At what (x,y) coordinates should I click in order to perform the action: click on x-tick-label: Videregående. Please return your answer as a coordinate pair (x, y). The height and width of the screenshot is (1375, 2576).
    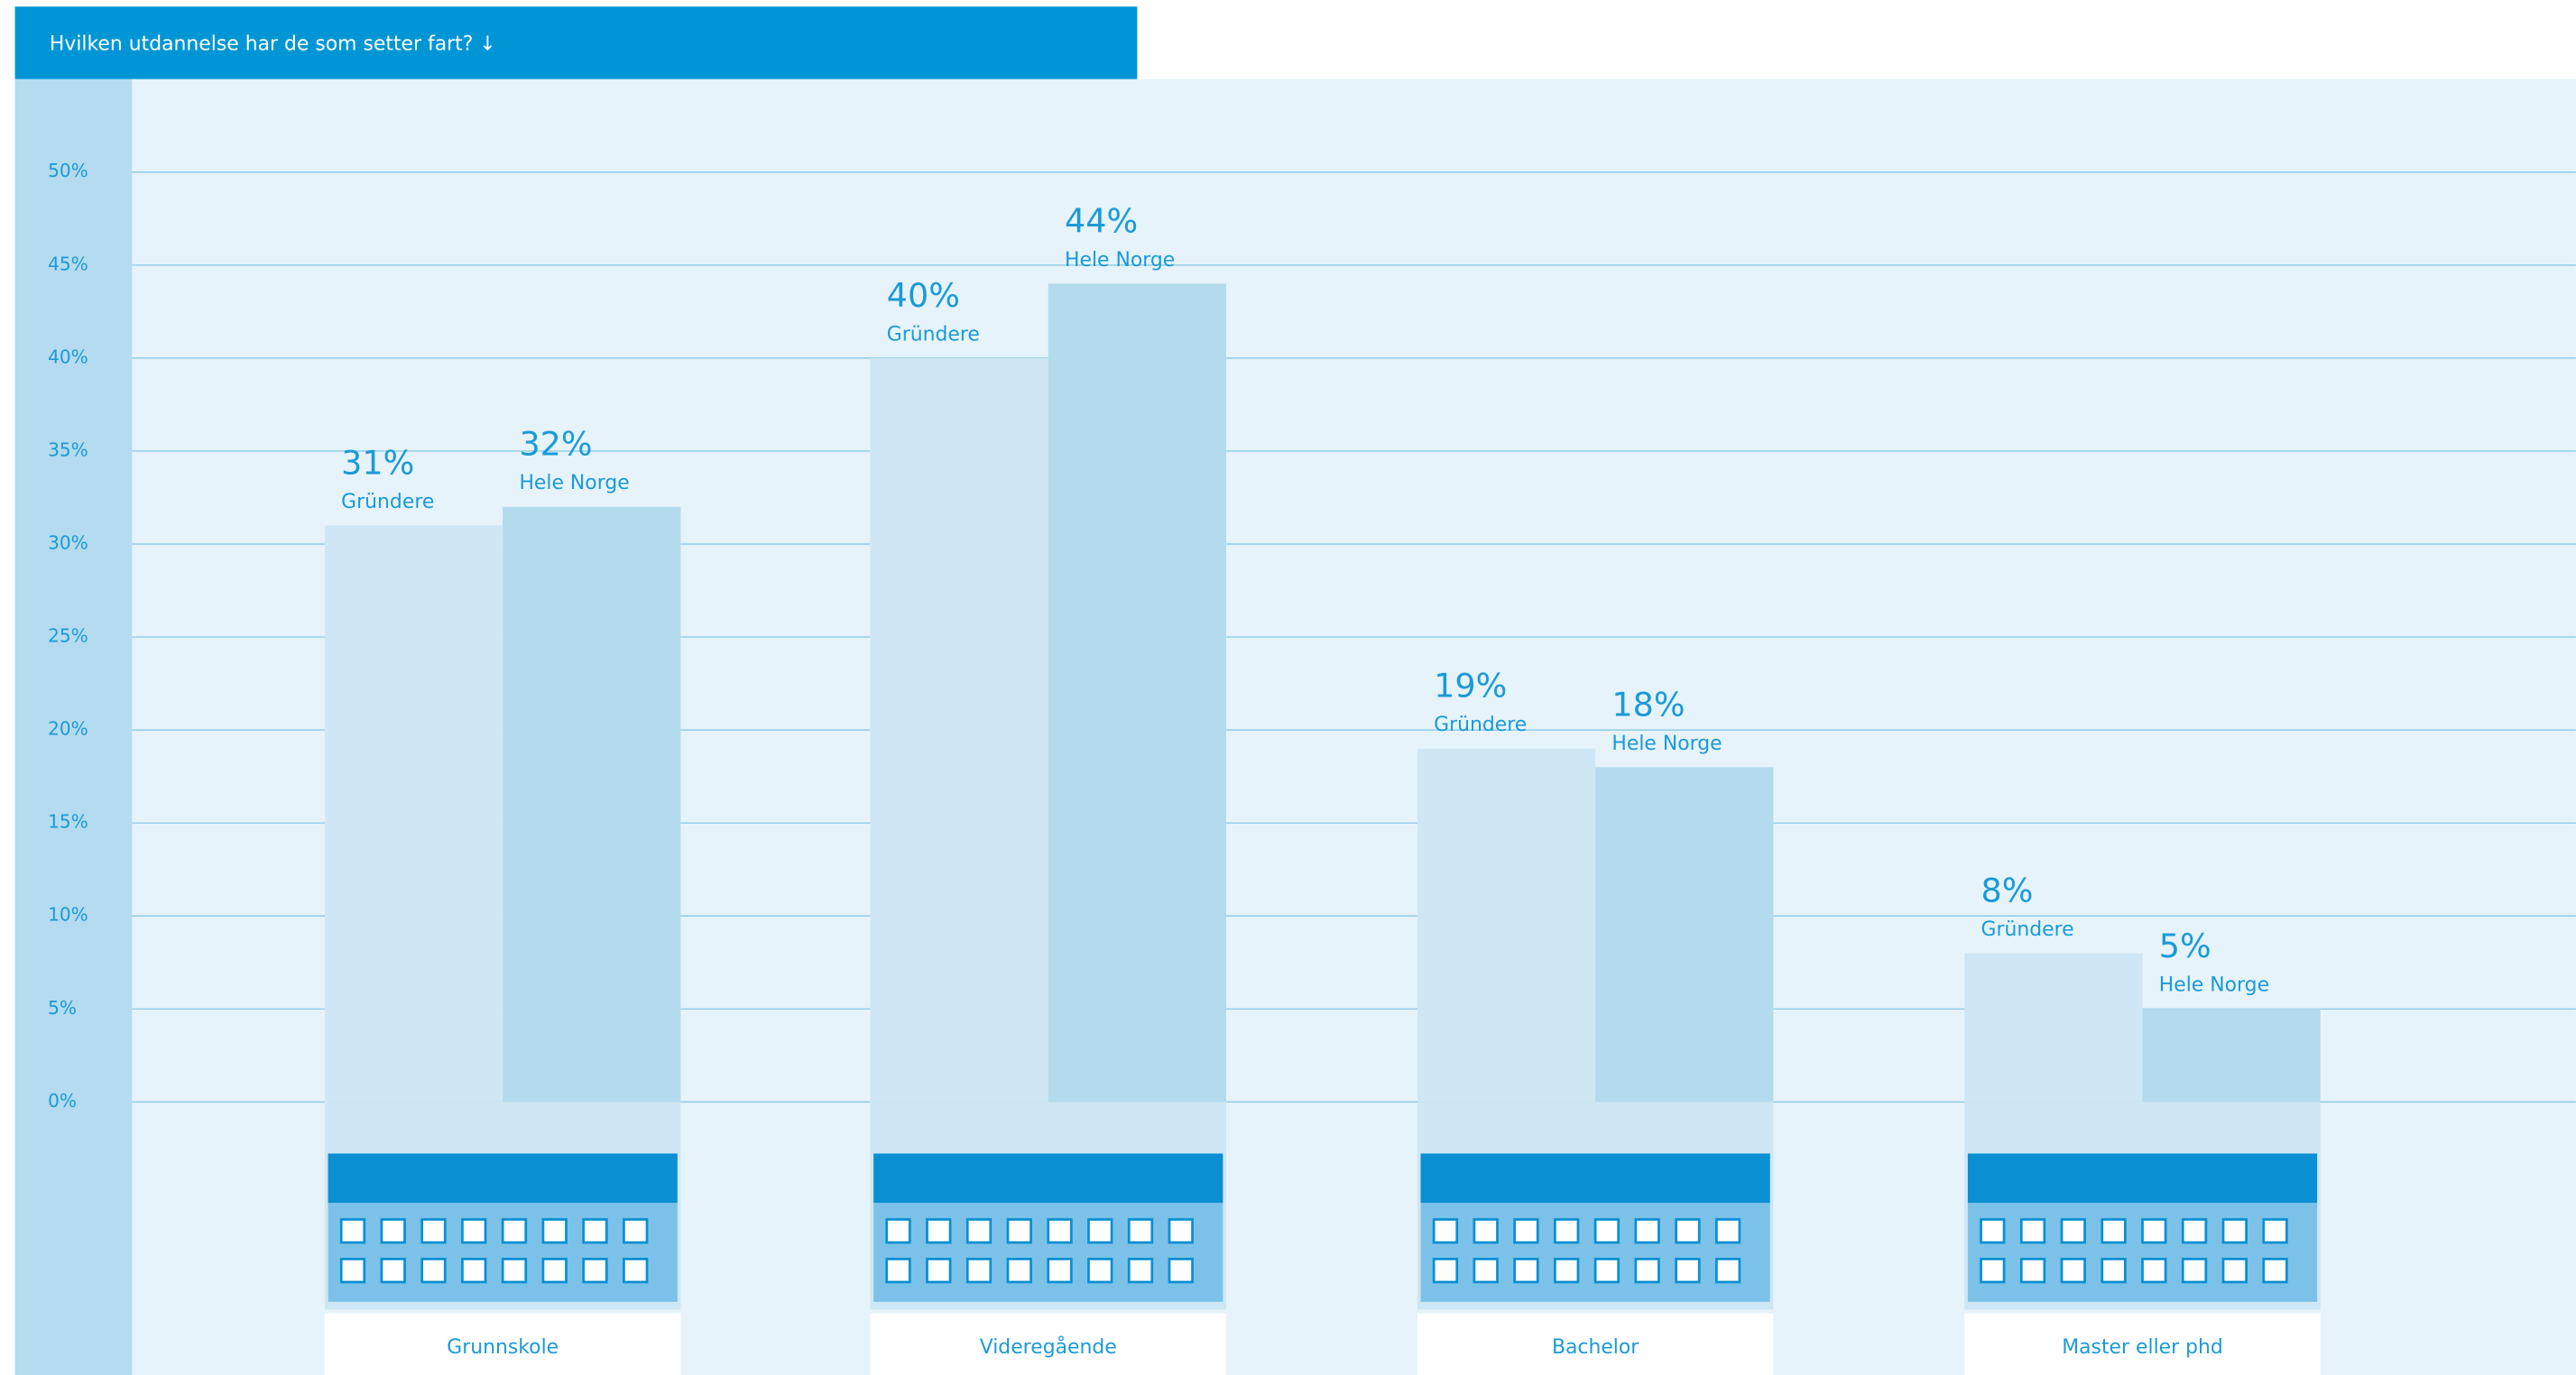
    Looking at the image, I should click on (1048, 1347).